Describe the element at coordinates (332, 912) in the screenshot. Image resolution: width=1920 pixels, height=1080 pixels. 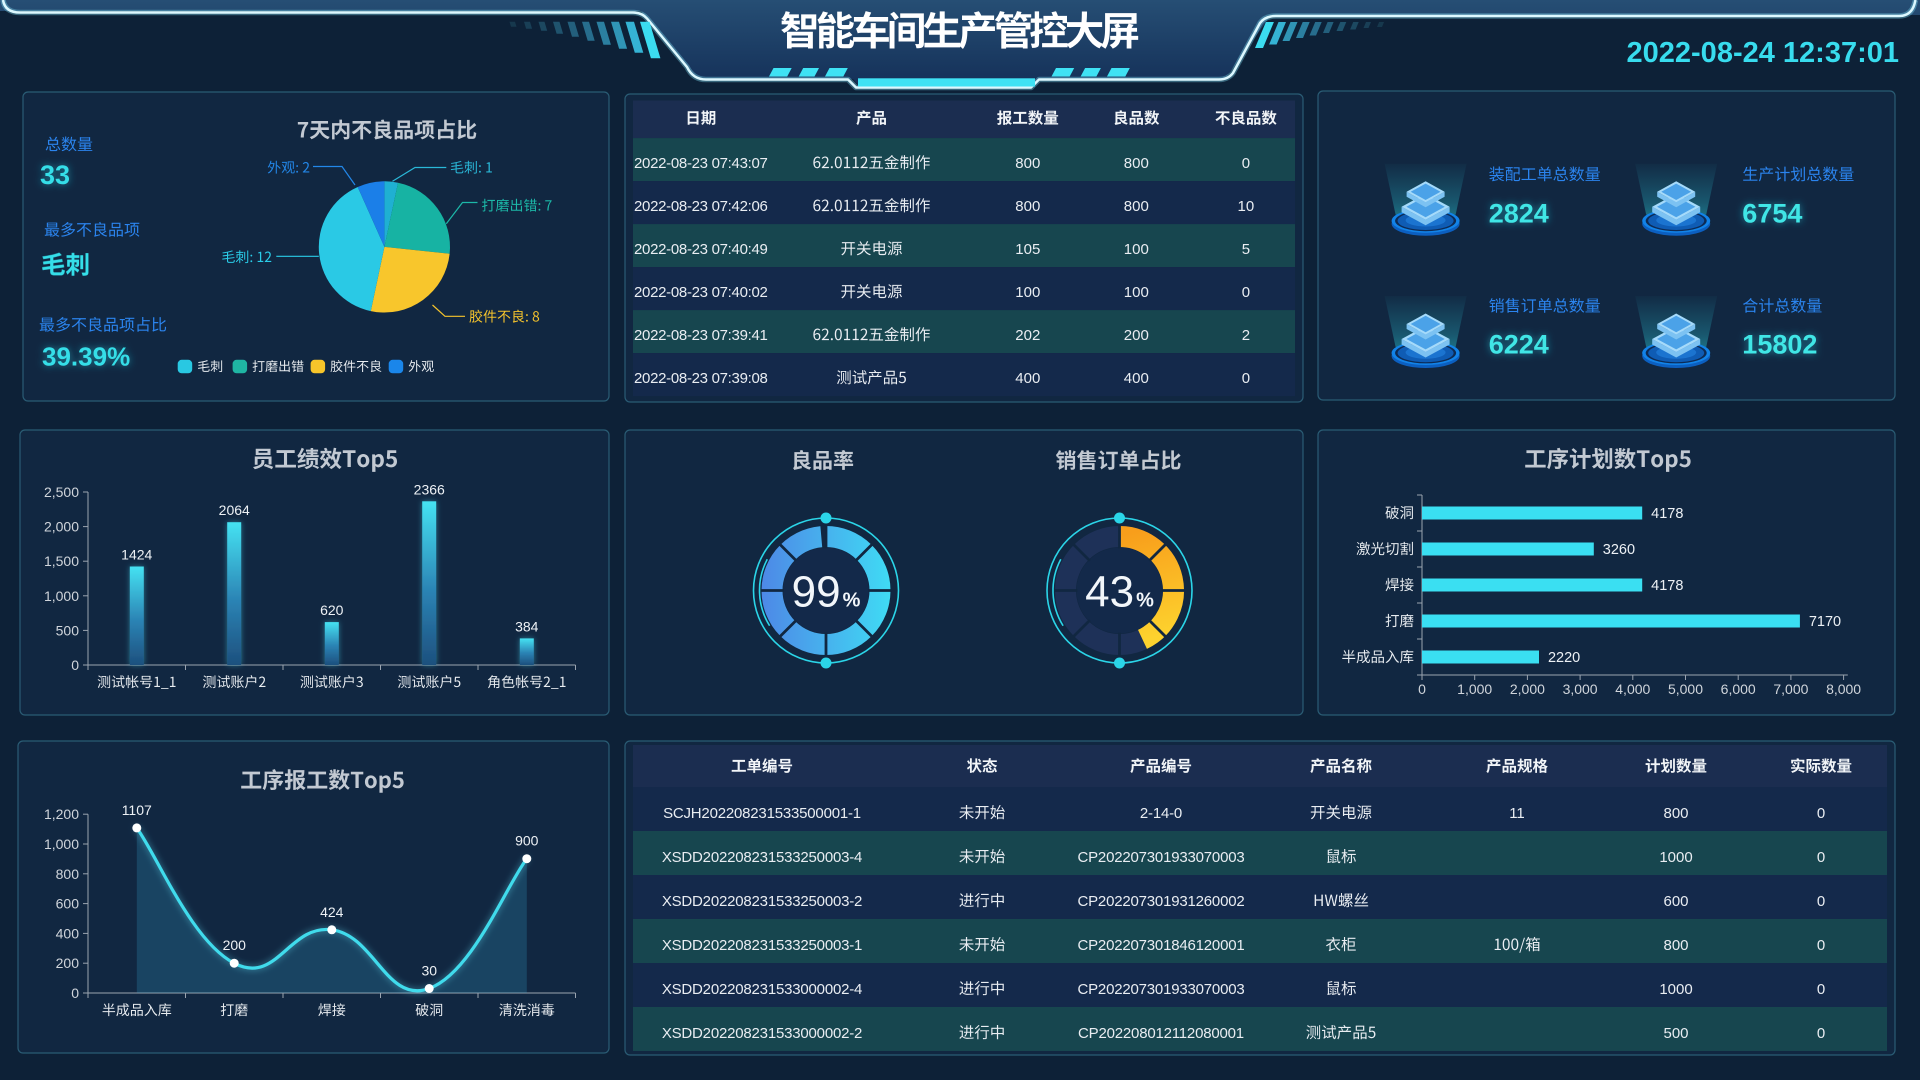
I see `svg-text: 424` at that location.